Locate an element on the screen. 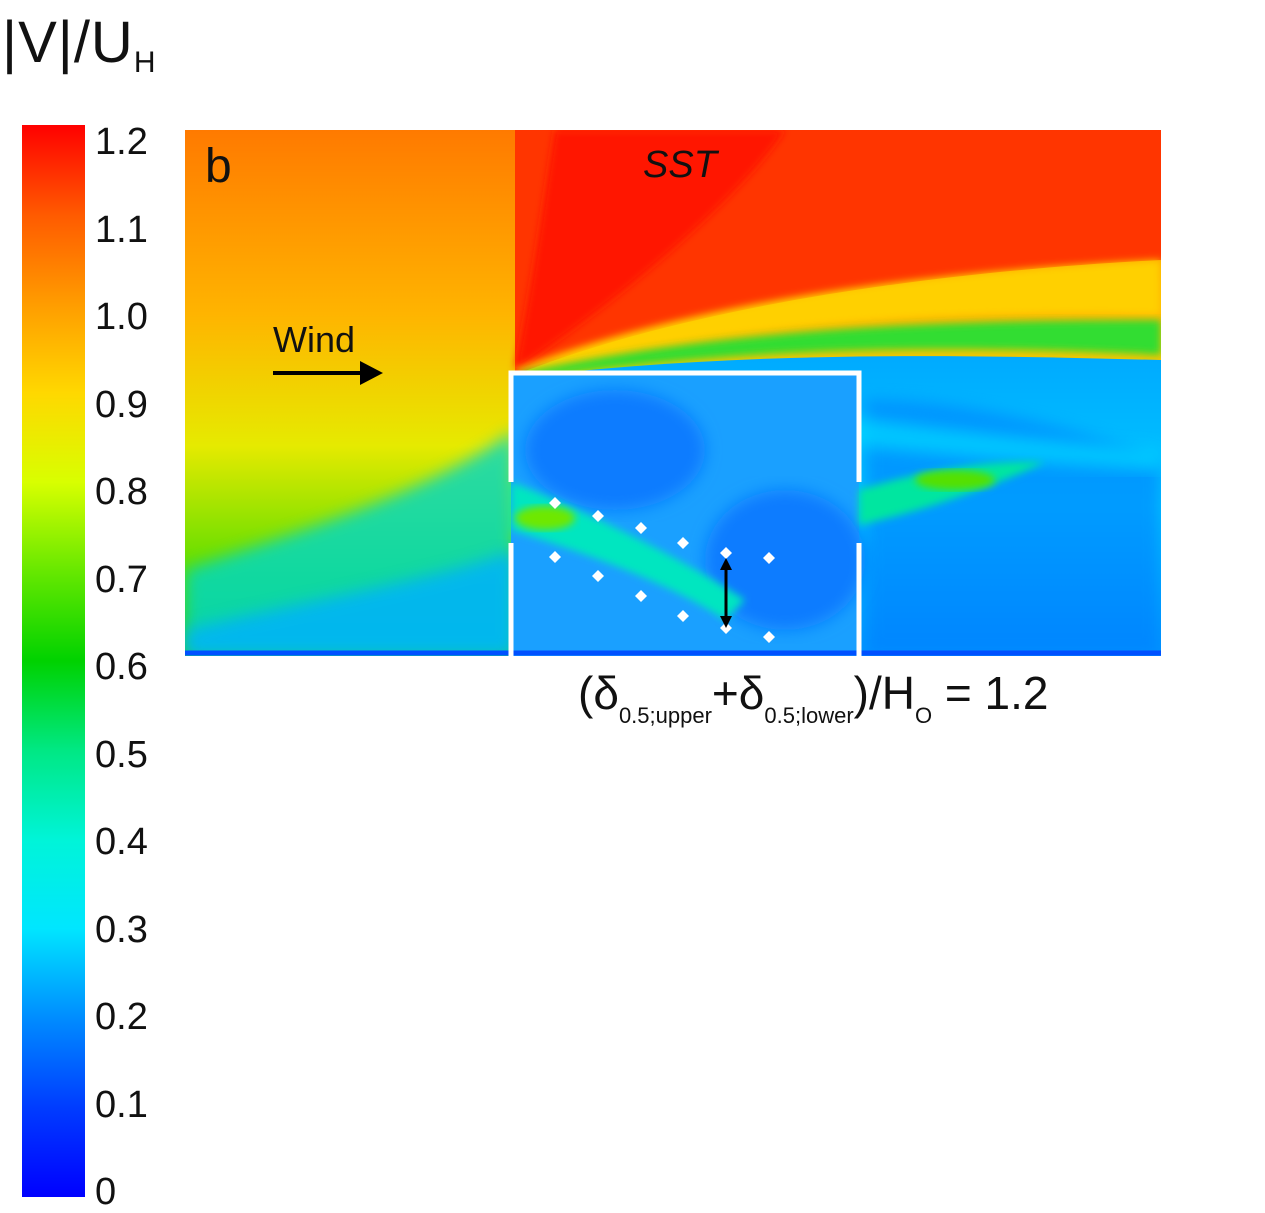 The image size is (1265, 1213). colorbar-tick-label: 0.6 is located at coordinates (121, 667).